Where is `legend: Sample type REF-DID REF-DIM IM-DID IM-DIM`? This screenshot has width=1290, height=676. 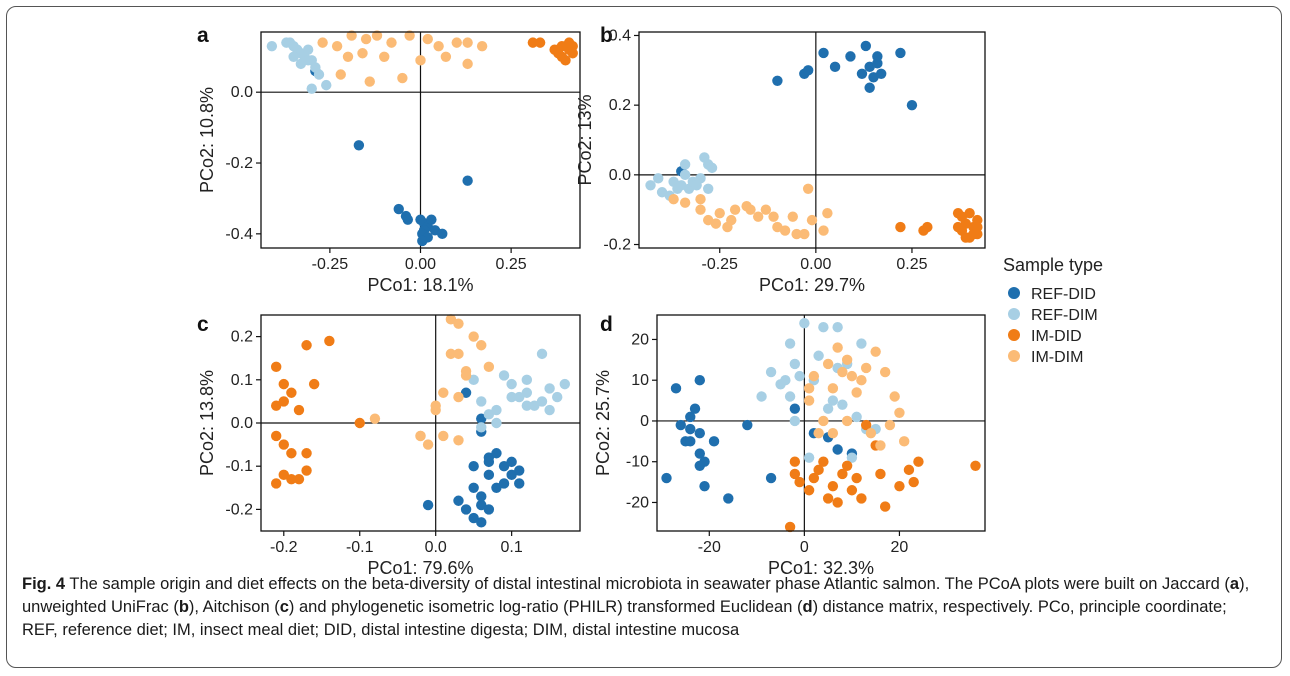 legend: Sample type REF-DID REF-DIM IM-DID IM-DIM is located at coordinates (1053, 310).